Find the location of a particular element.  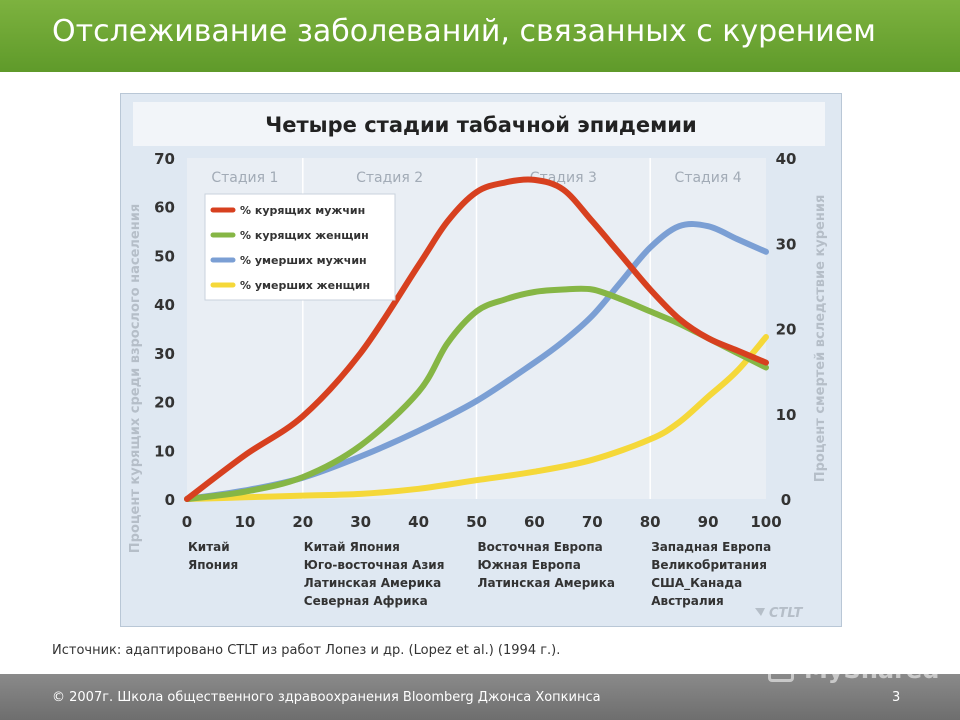

x-tick-label: 70 is located at coordinates (592, 522).